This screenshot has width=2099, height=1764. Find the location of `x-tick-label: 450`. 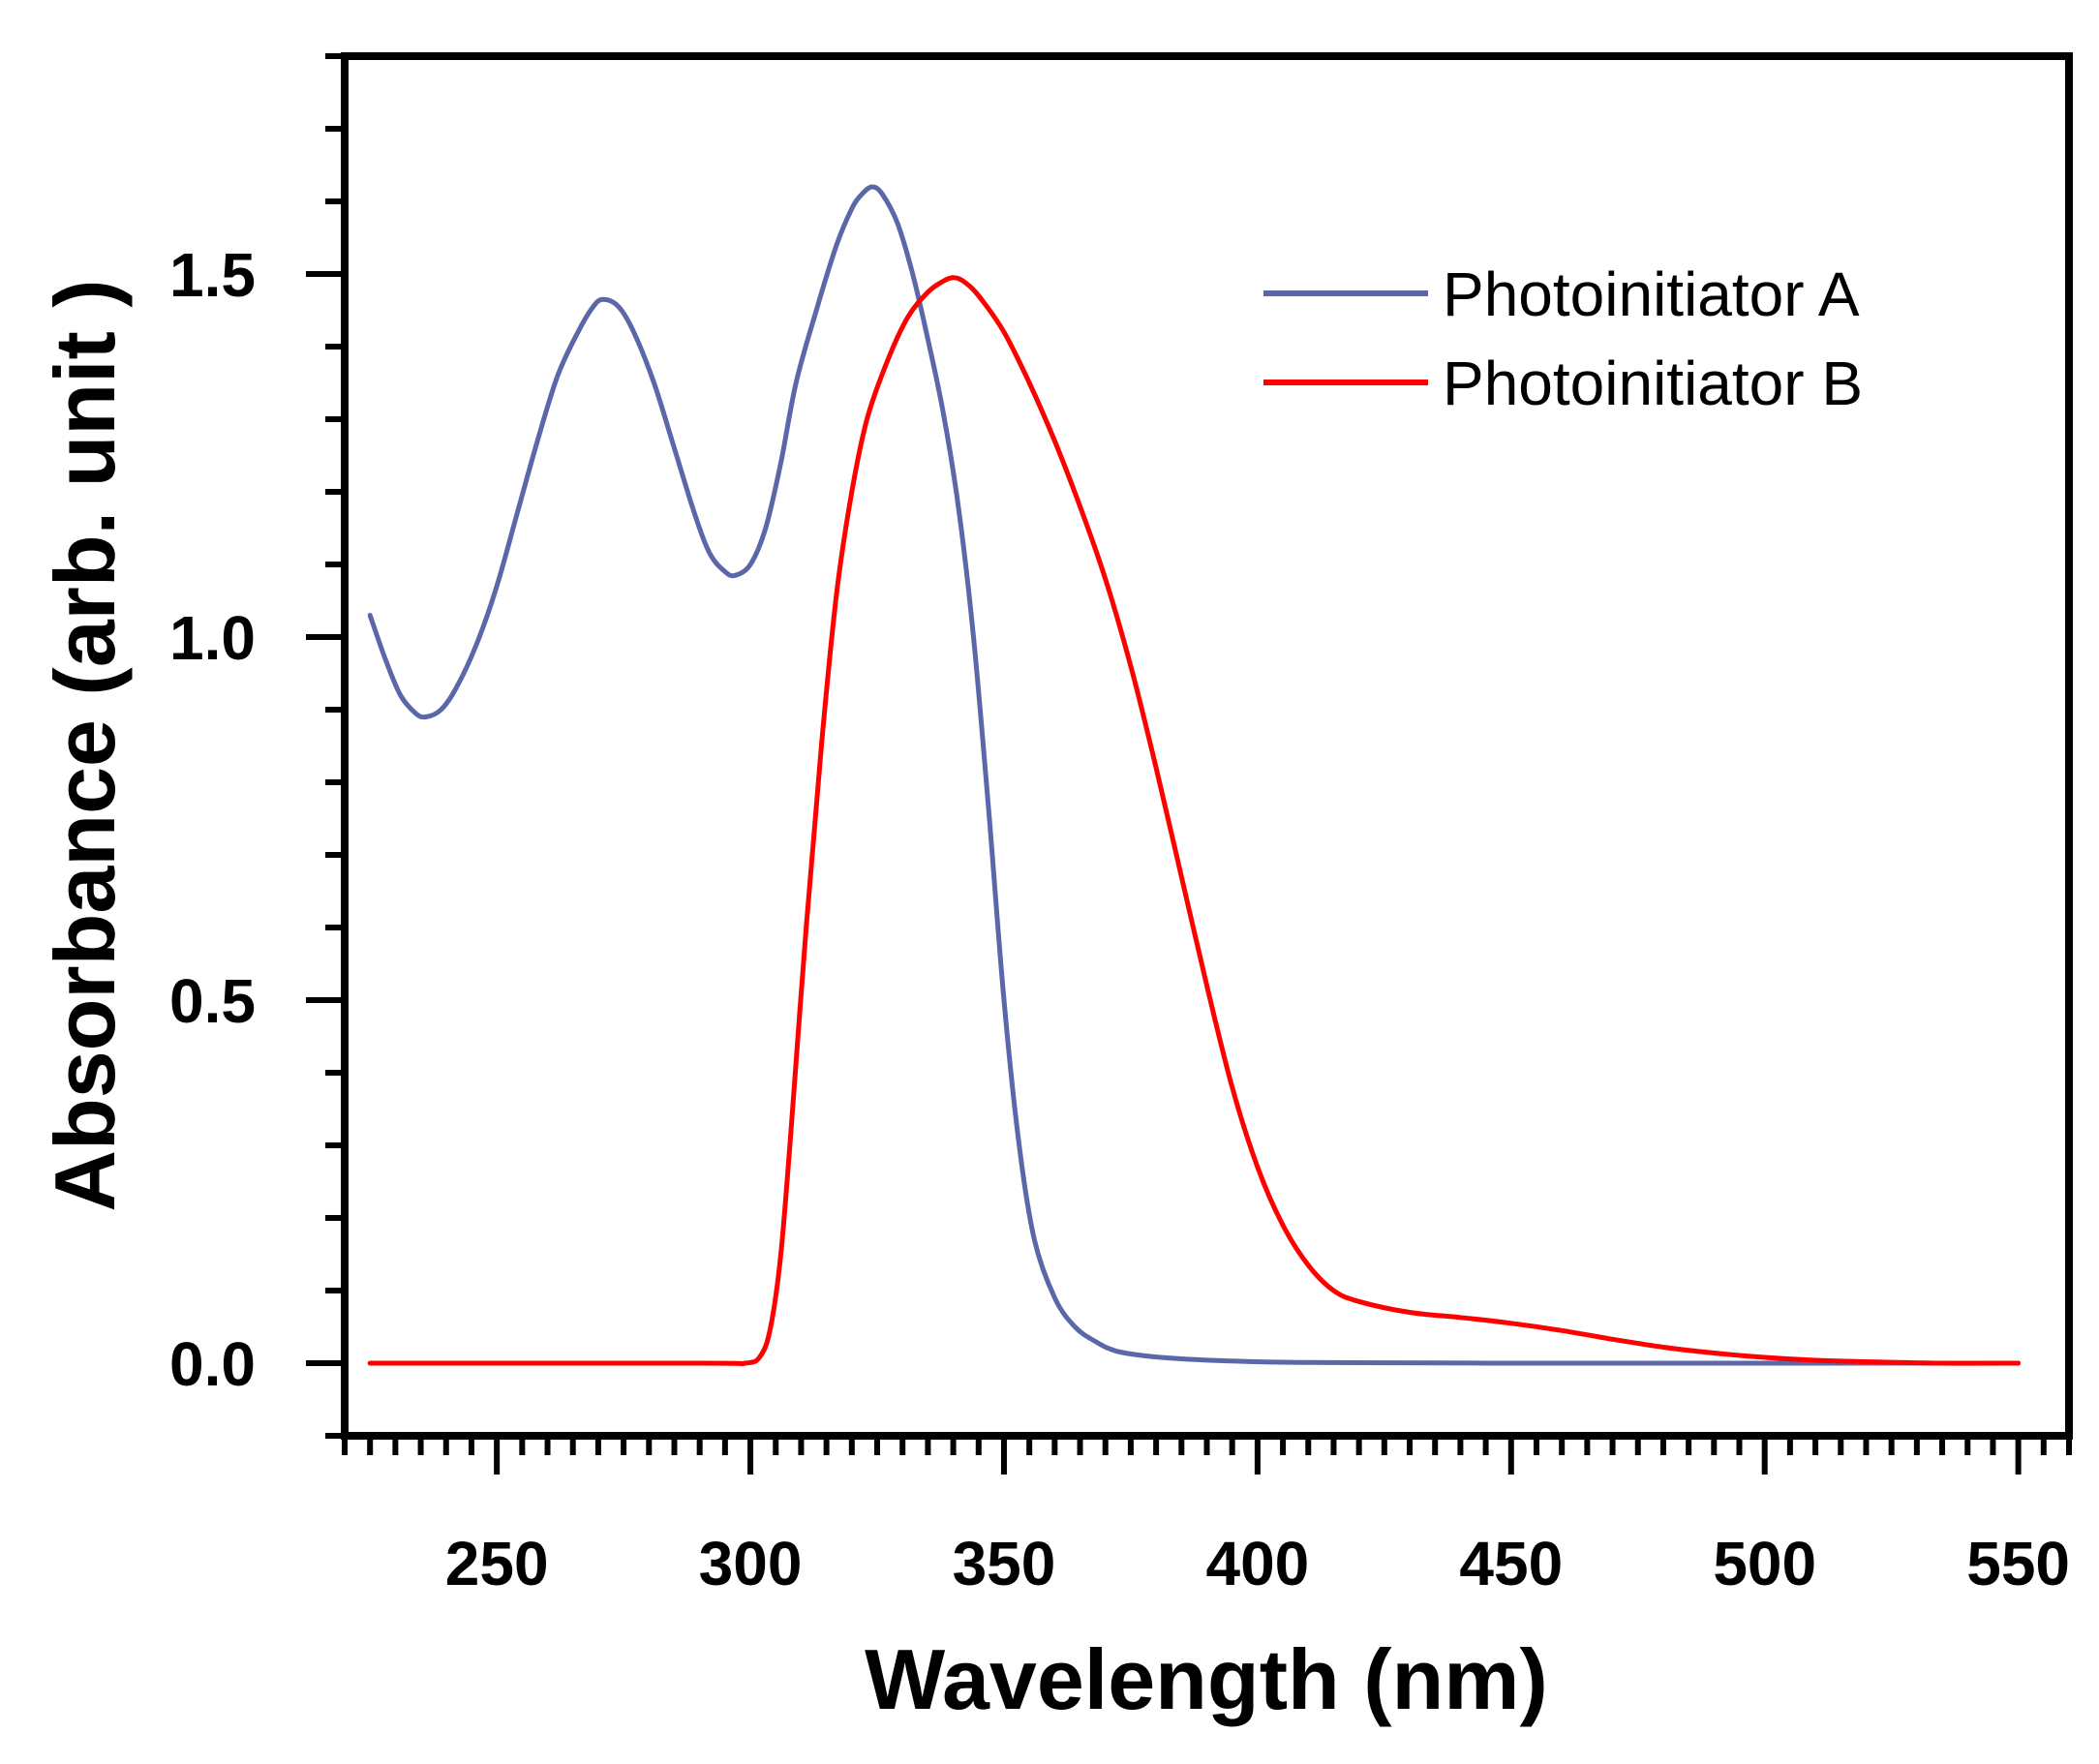

x-tick-label: 450 is located at coordinates (1511, 1563).